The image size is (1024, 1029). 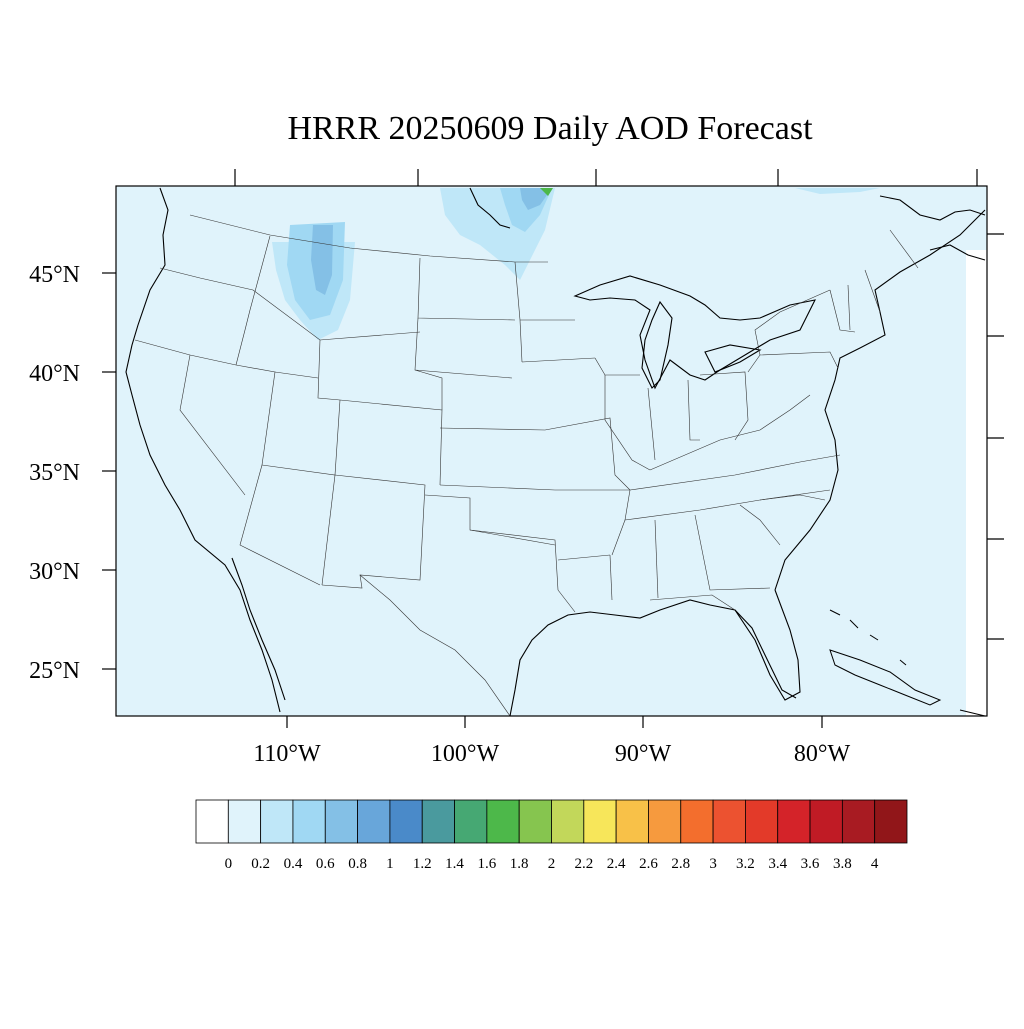 I want to click on colorbar-tick-label: 2.8, so click(x=680, y=864).